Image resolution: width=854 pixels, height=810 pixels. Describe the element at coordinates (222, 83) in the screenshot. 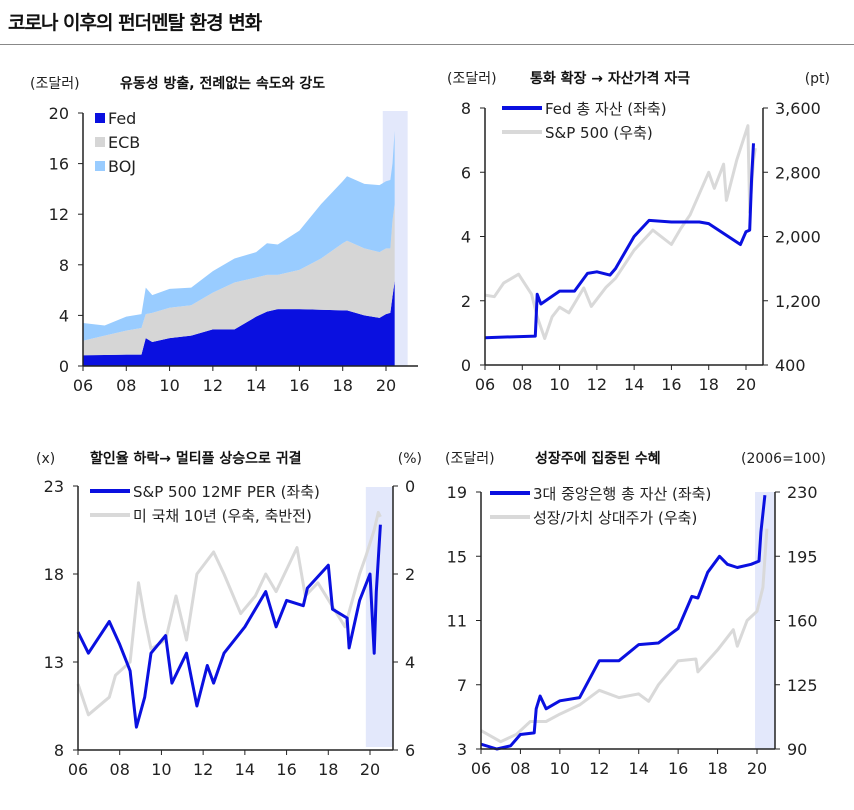

I see `chart-title: 유동성 방출, 전례없는 속도와 강도` at that location.